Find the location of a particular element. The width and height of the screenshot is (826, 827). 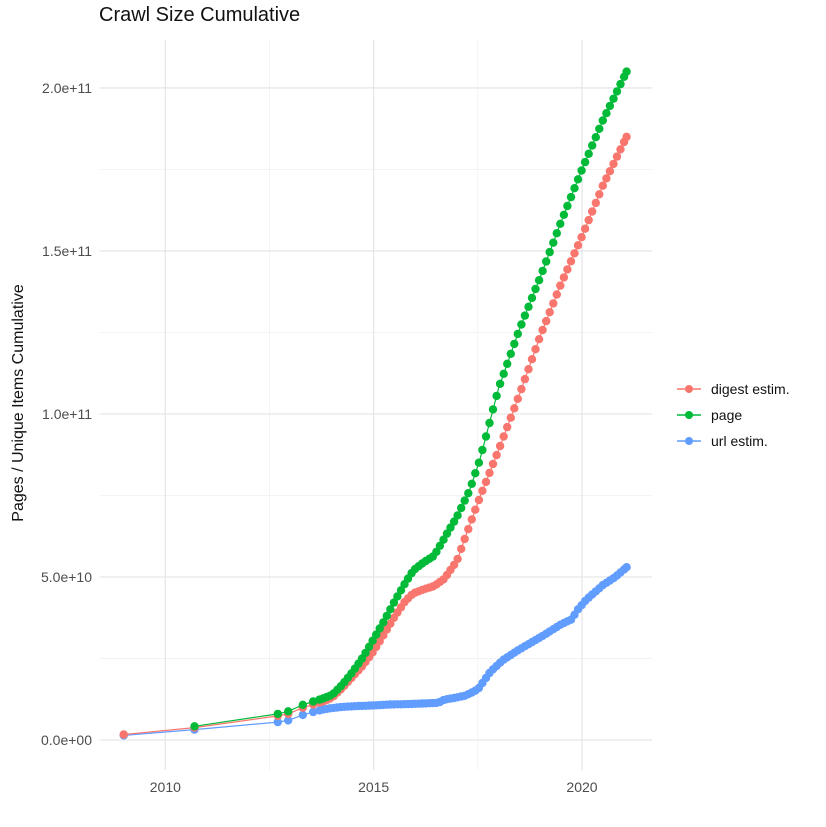

y-tick-label: 1.5e+11 is located at coordinates (67, 251).